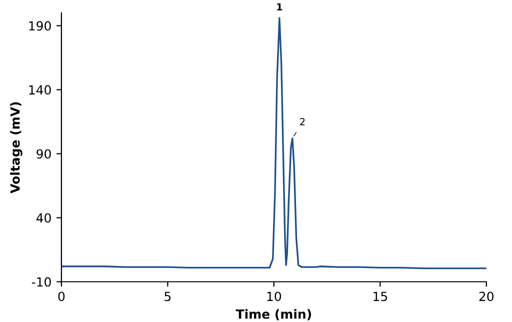 This screenshot has height=322, width=512. I want to click on x-axis-title: Time (min), so click(273, 314).